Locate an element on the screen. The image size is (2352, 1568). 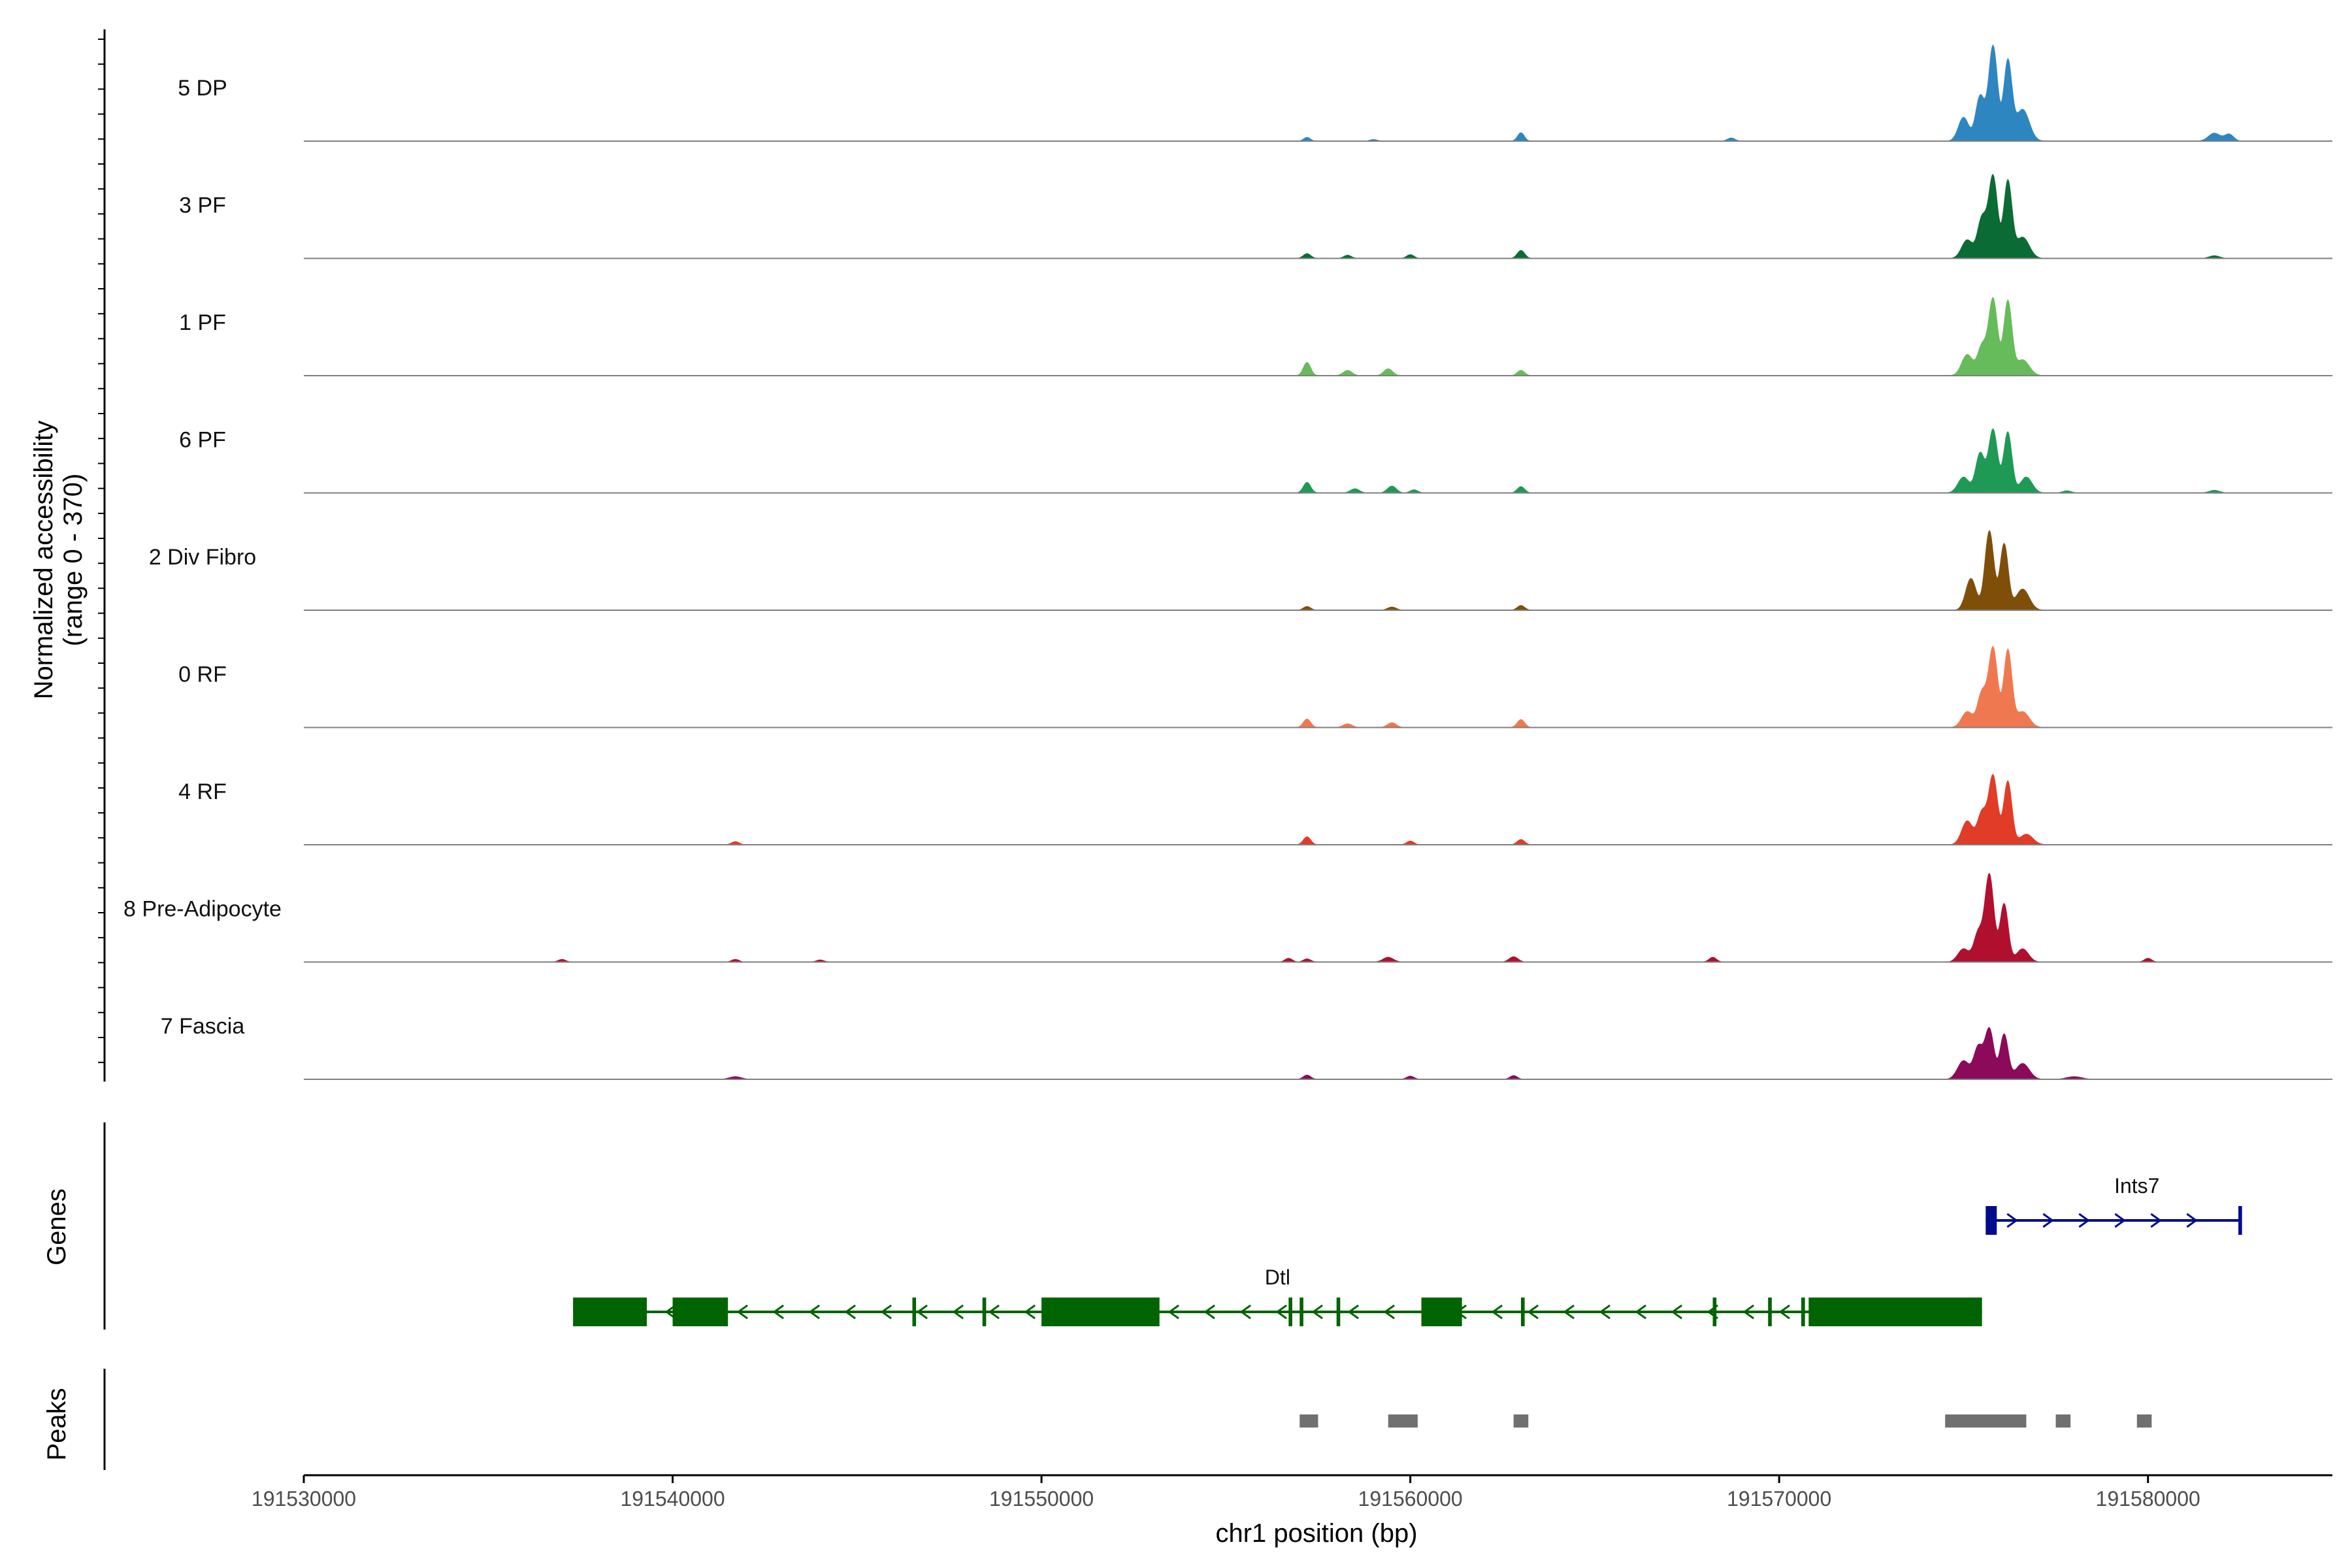
x-tick-label: 191570000 is located at coordinates (1779, 1499).